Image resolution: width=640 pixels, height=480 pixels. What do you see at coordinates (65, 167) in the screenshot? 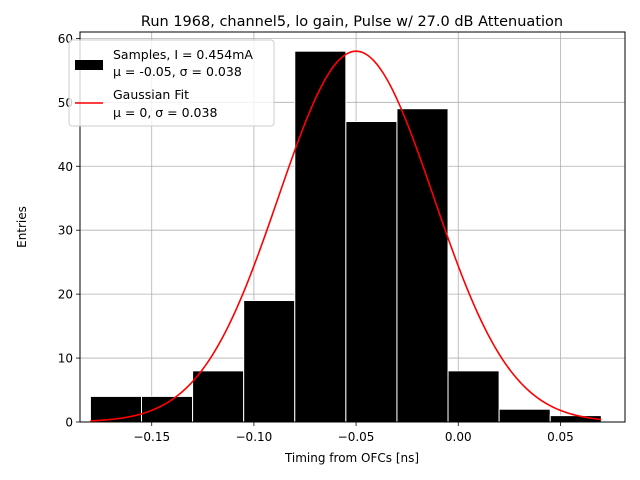
I see `y-tick-label: 40` at bounding box center [65, 167].